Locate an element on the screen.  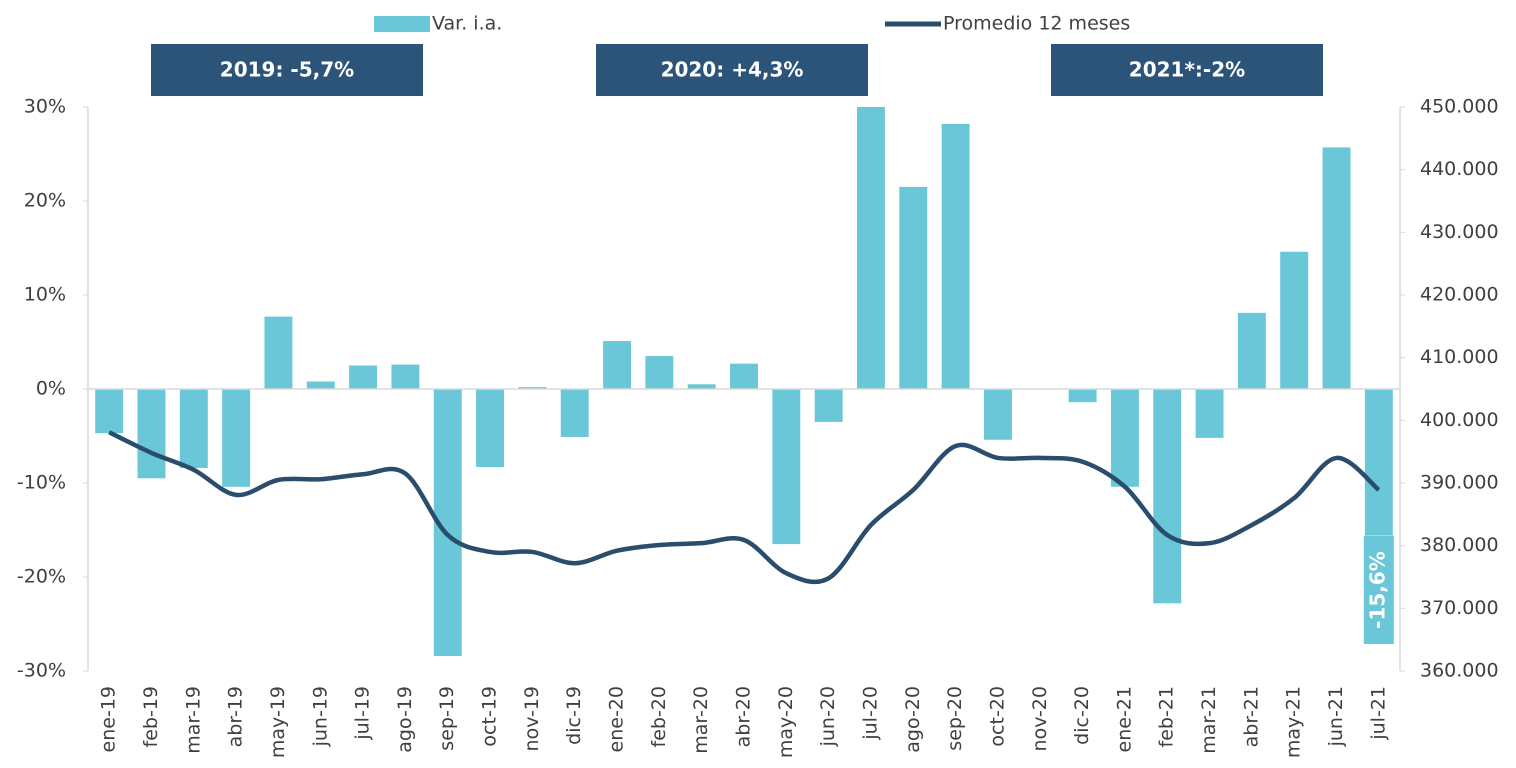
x-tick-label: jun-19 is located at coordinates (320, 716).